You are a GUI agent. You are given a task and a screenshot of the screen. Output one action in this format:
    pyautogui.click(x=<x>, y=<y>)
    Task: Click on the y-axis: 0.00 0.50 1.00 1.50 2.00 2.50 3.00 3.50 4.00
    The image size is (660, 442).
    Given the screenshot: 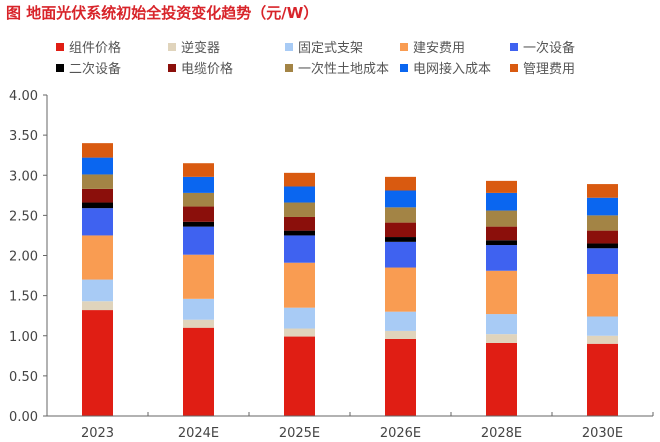 What is the action you would take?
    pyautogui.click(x=28, y=257)
    